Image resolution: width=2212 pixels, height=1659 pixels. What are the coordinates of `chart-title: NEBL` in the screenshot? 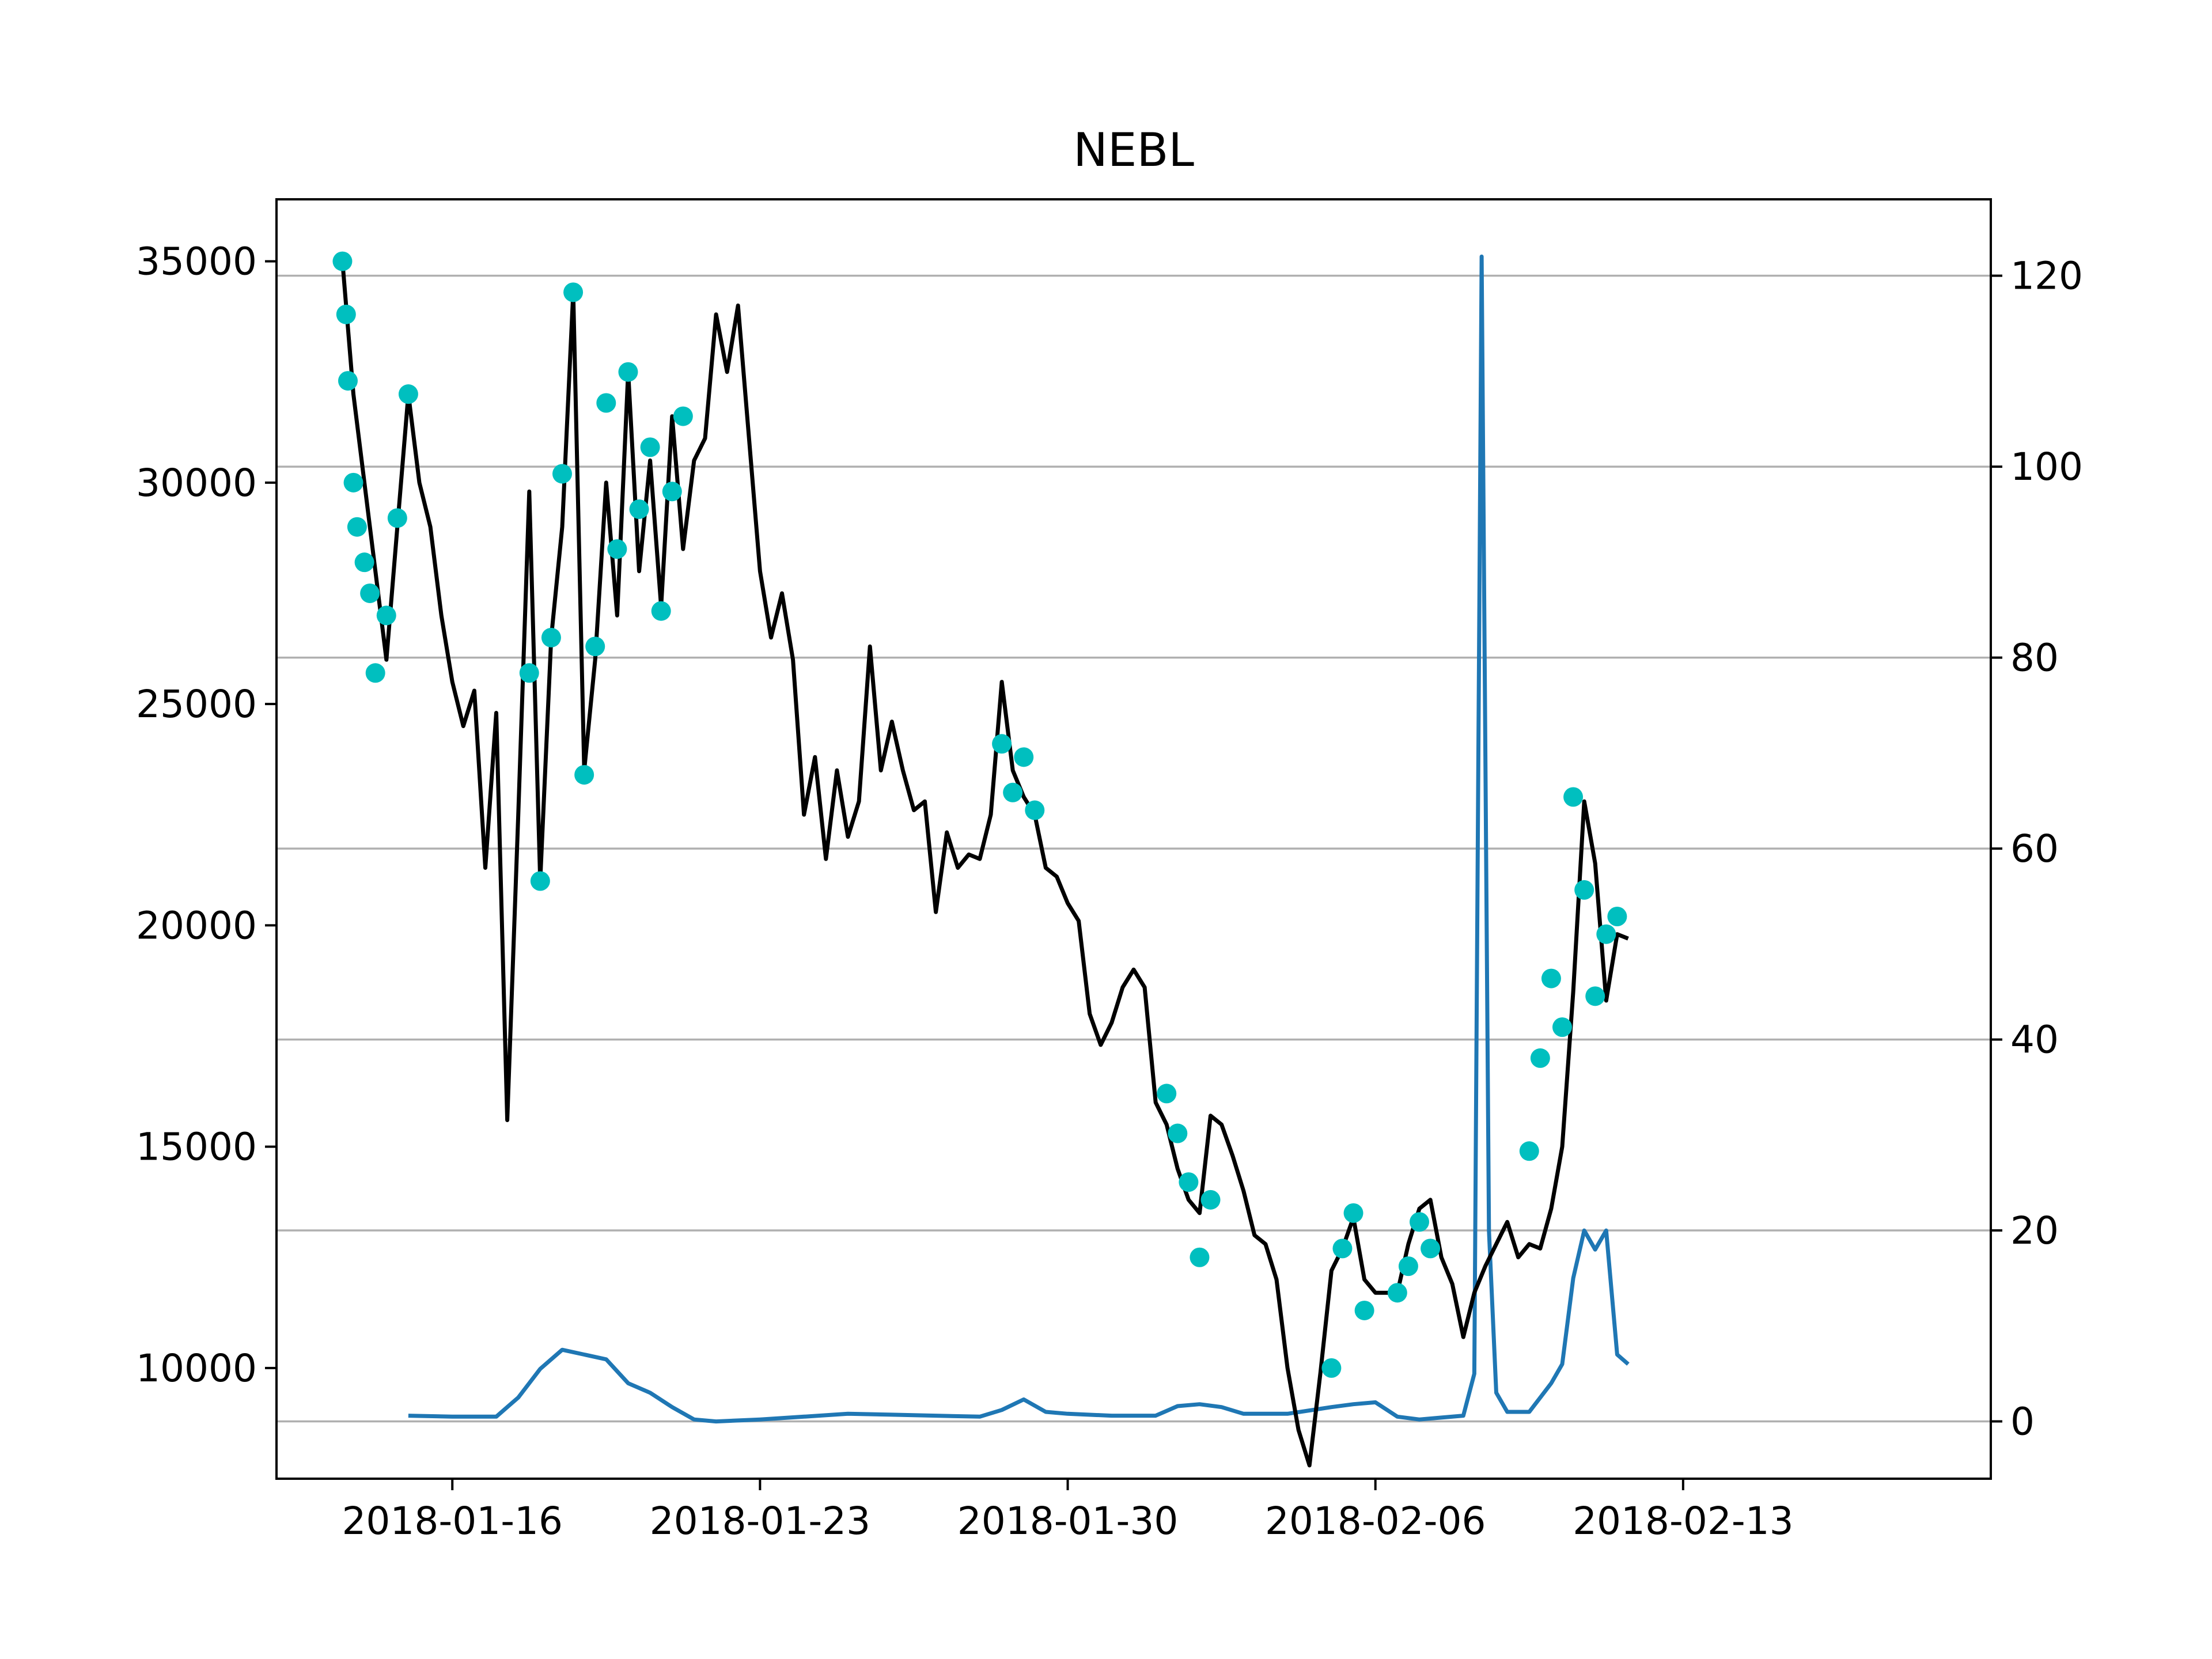 It's located at (1133, 150).